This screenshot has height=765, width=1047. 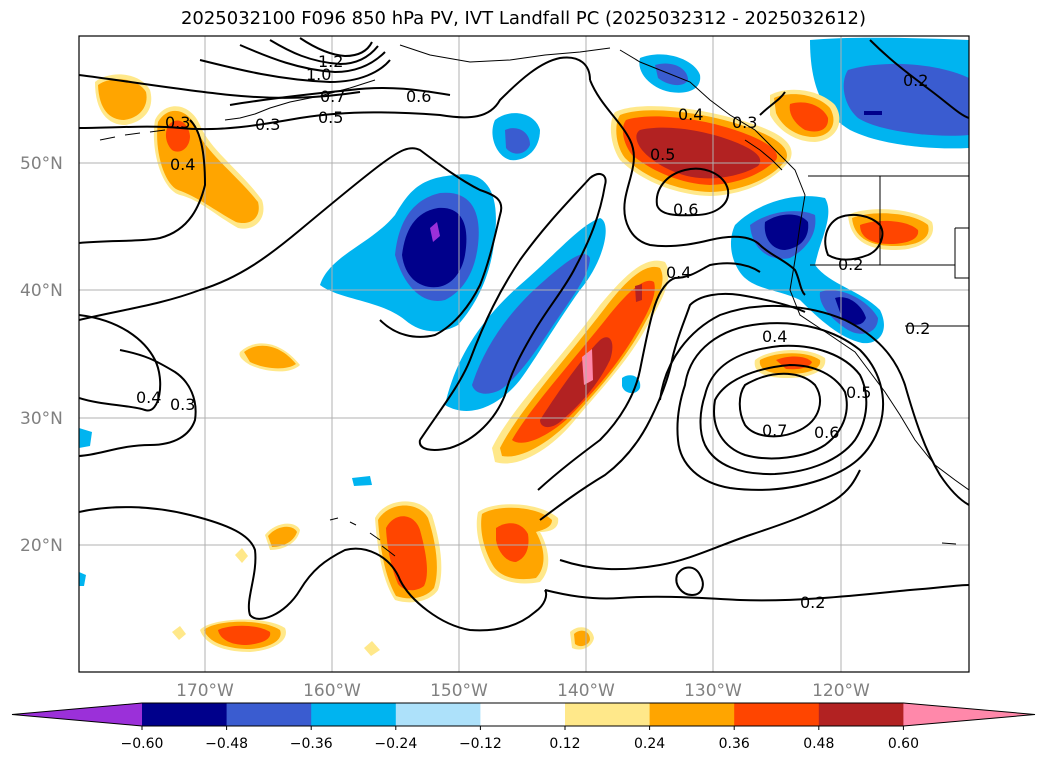 I want to click on colorbar-tick-label: −0.12, so click(x=480, y=744).